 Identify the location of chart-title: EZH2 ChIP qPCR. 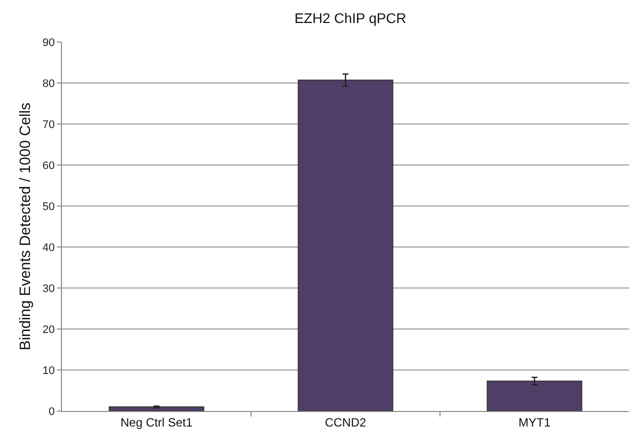
(350, 18).